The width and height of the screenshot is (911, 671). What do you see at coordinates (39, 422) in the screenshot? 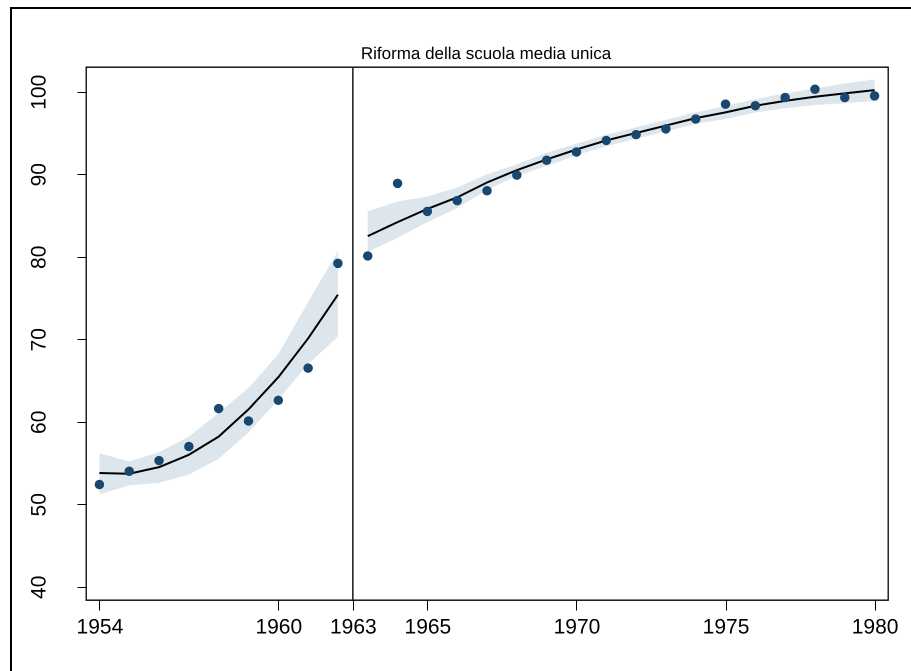
I see `y-tick-label: 60` at bounding box center [39, 422].